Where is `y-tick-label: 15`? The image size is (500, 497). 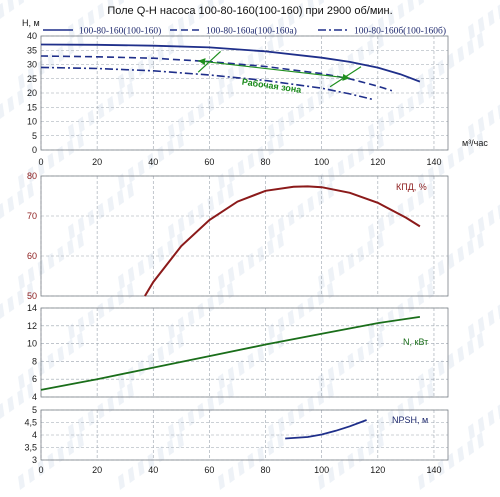
y-tick-label: 15 is located at coordinates (32, 107).